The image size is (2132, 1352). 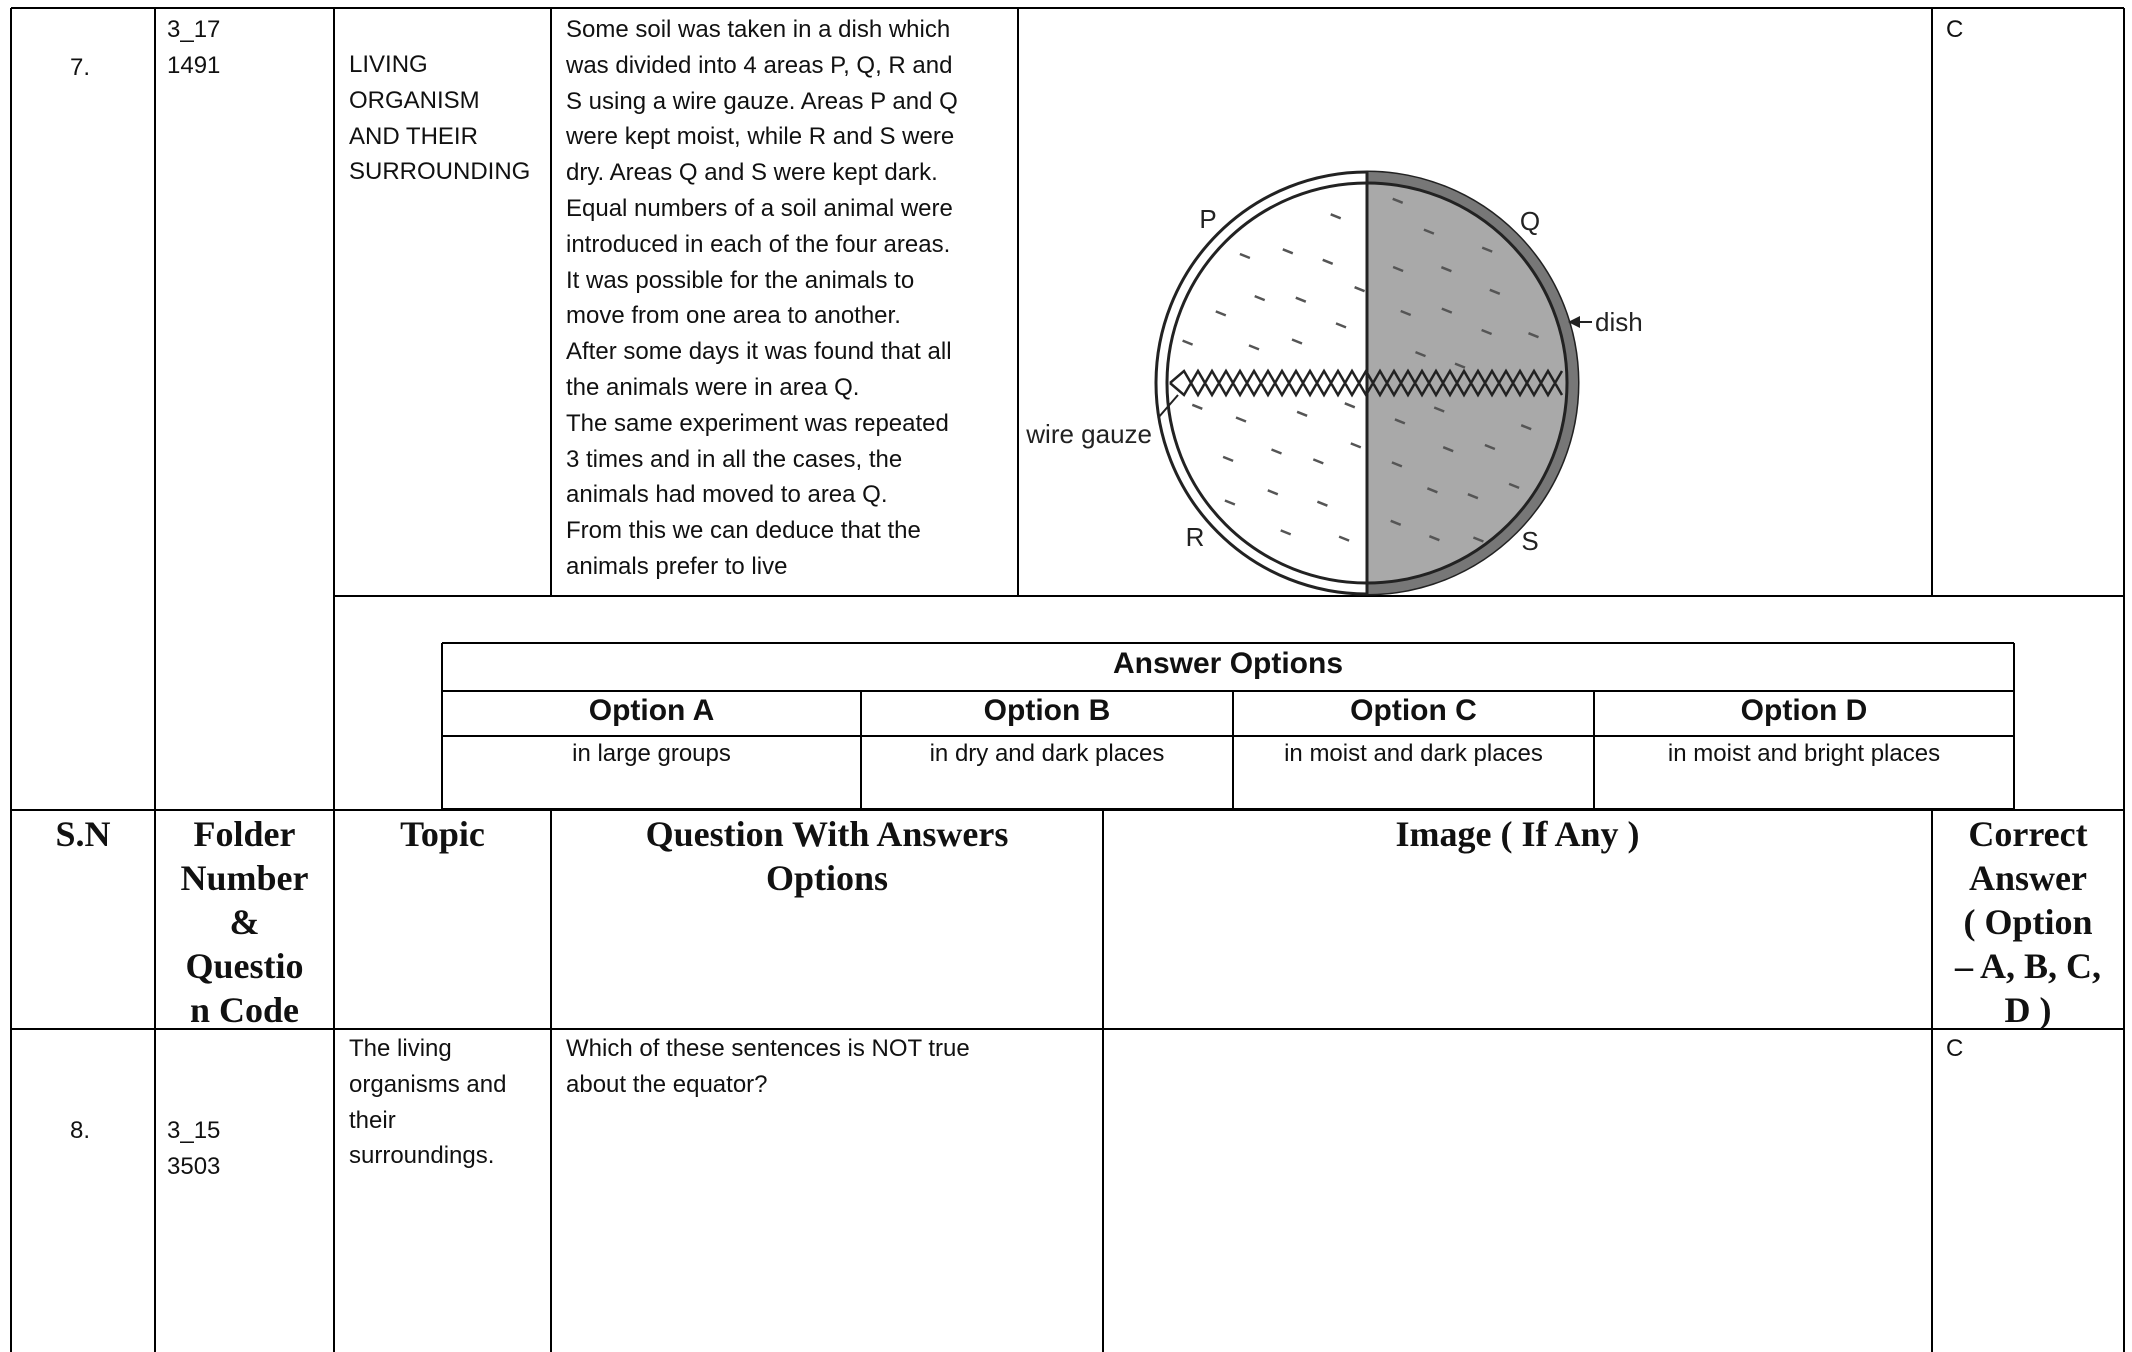 What do you see at coordinates (428, 1084) in the screenshot?
I see `topic-line: organisms and` at bounding box center [428, 1084].